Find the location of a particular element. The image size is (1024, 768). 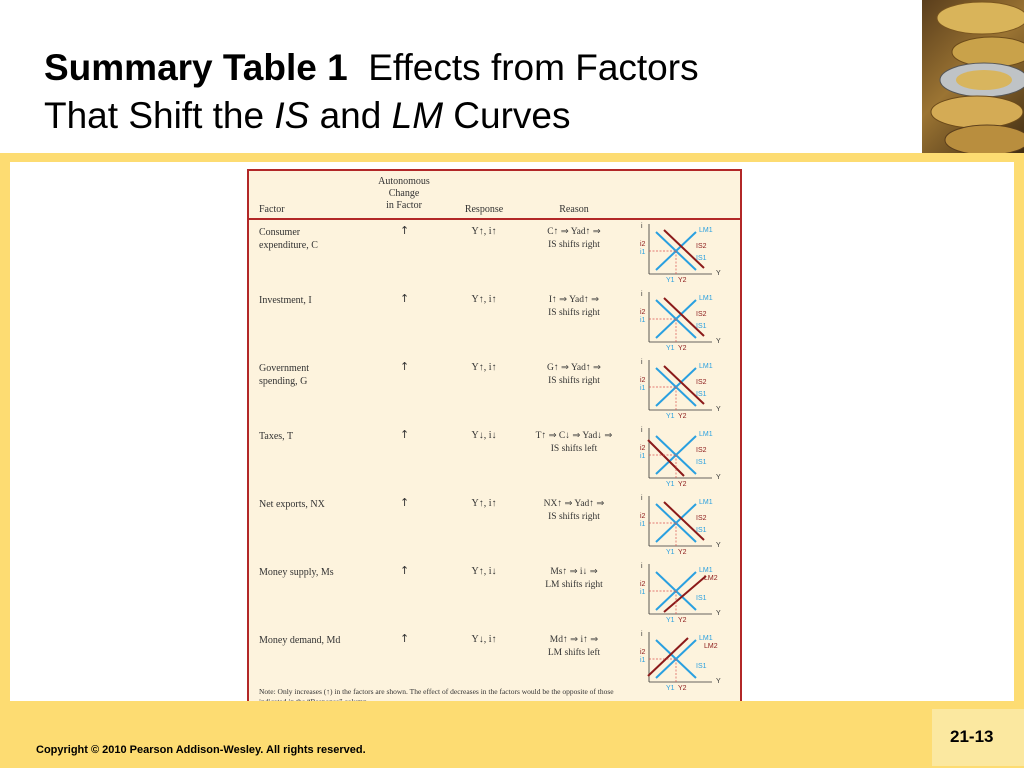

title-bold: Summary Table 1 is located at coordinates (196, 67).